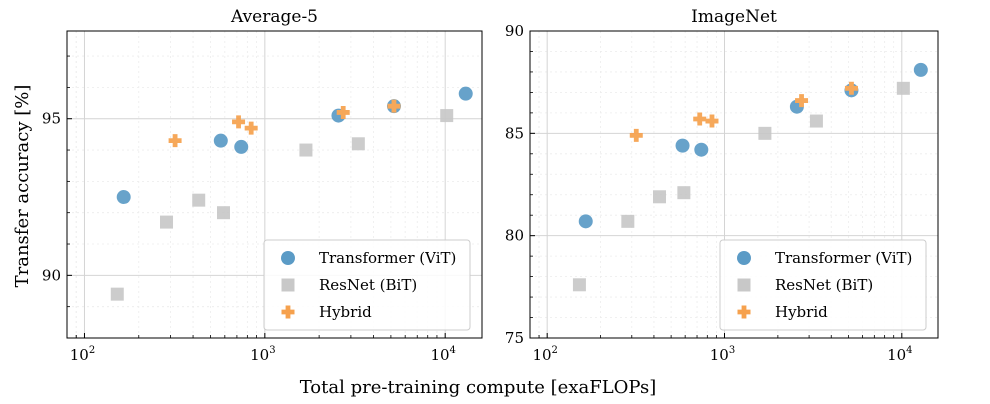 Image resolution: width=990 pixels, height=404 pixels. What do you see at coordinates (514, 236) in the screenshot?
I see `y-tick-label: 80` at bounding box center [514, 236].